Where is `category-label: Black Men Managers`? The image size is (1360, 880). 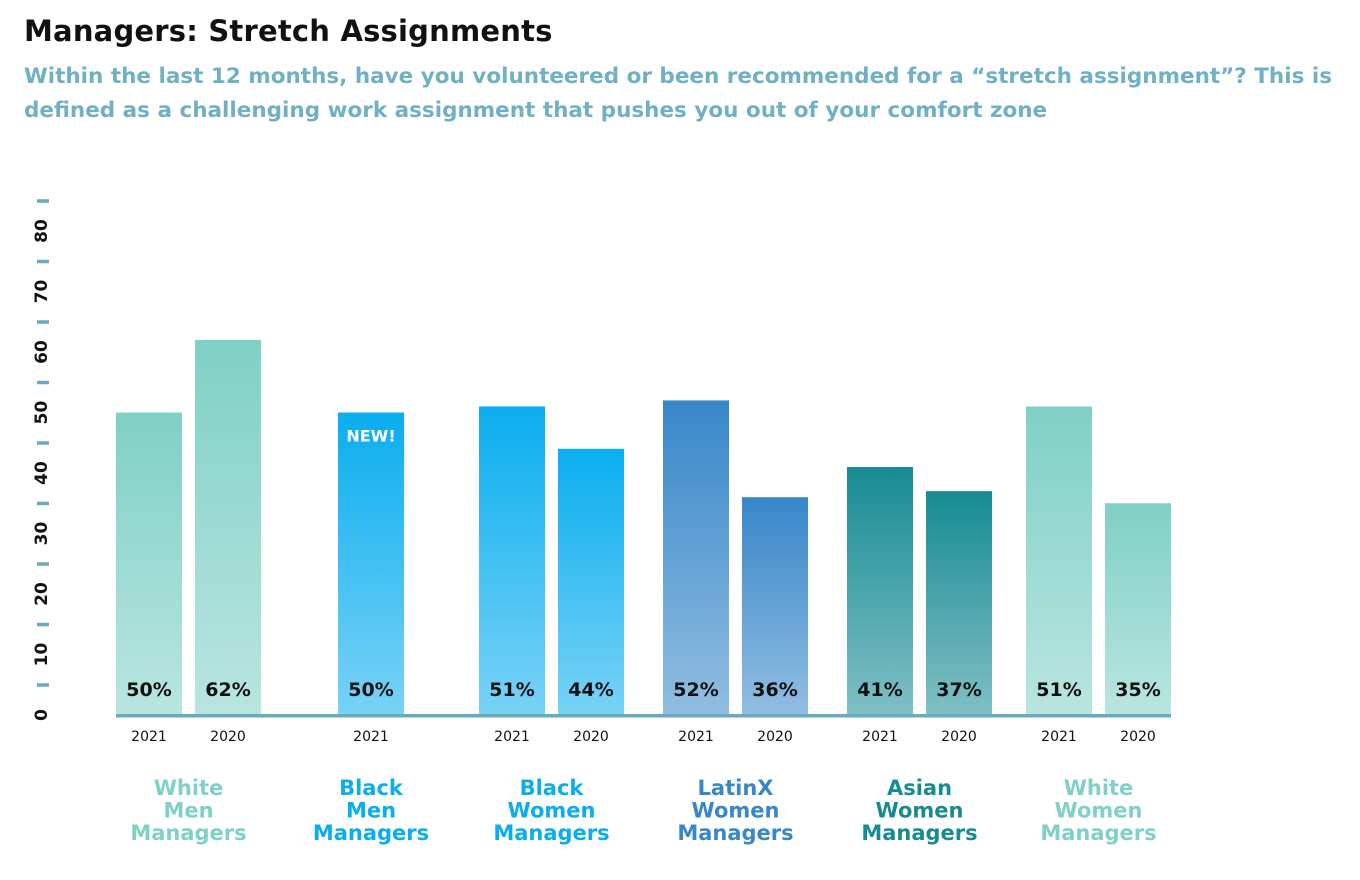
category-label: Black Men Managers is located at coordinates (371, 810).